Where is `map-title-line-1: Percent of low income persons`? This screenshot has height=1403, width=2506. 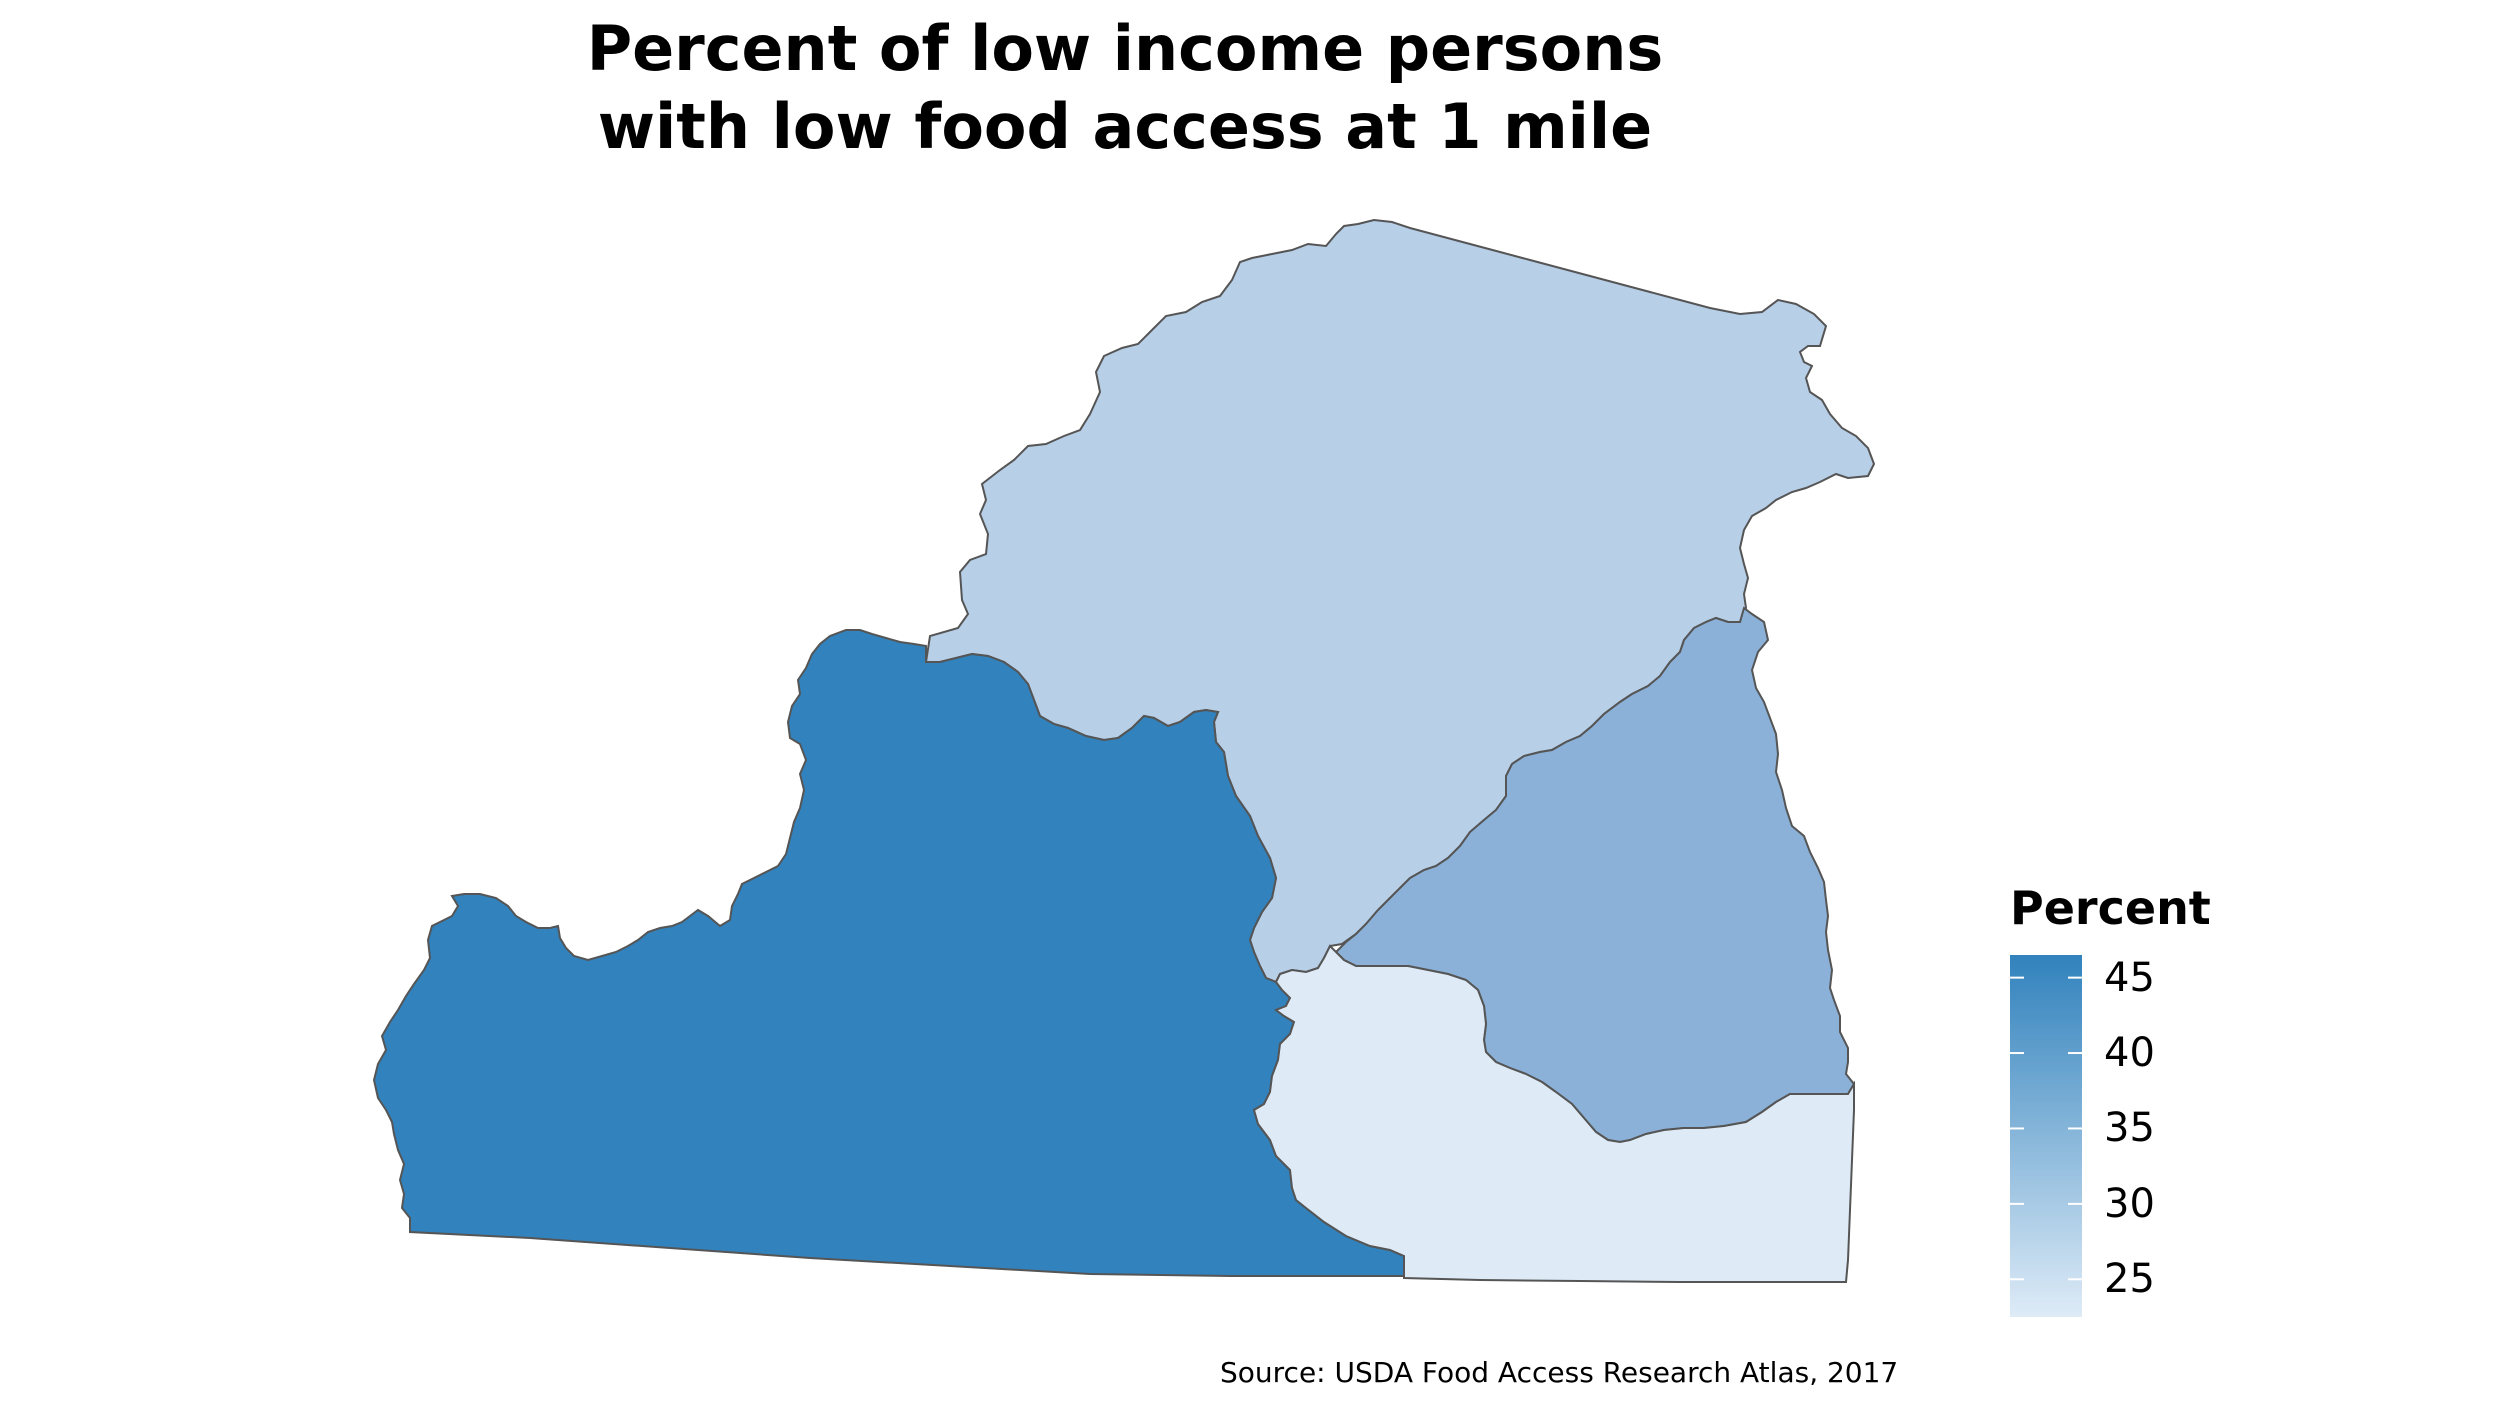
map-title-line-1: Percent of low income persons is located at coordinates (1125, 48).